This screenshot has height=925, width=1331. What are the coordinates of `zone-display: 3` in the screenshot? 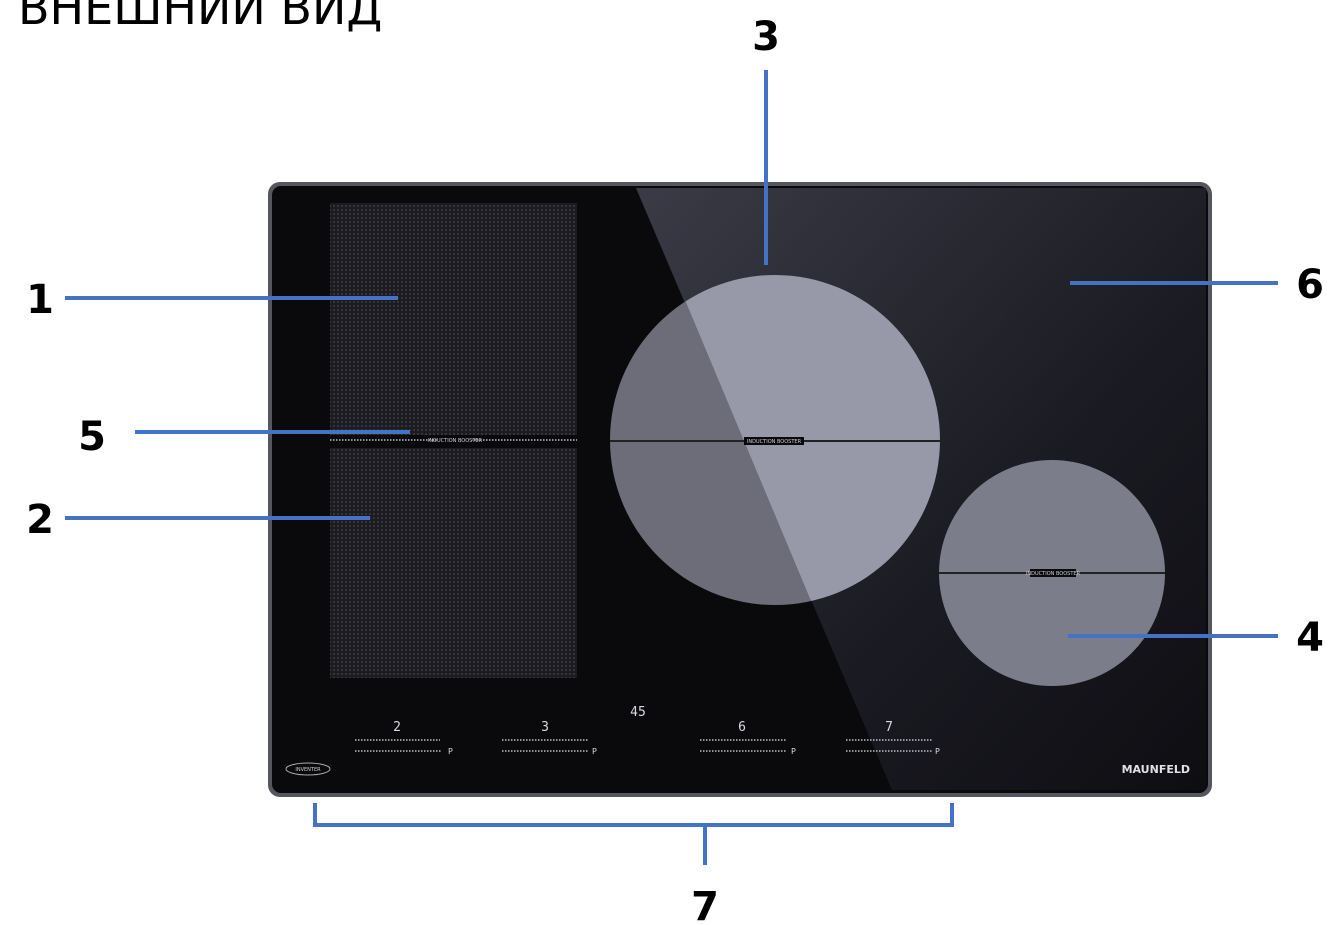 It's located at (545, 727).